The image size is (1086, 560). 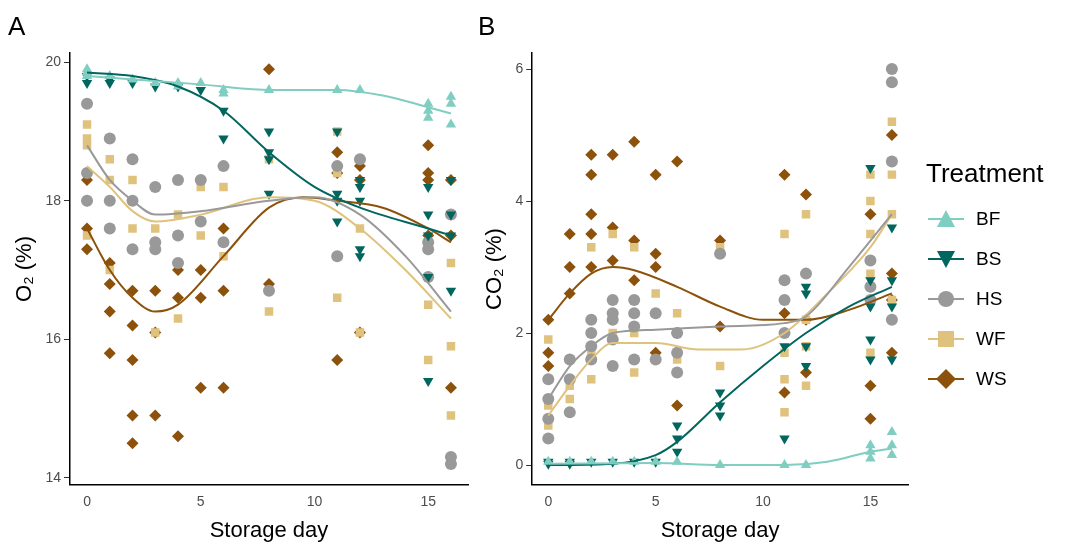 I want to click on y-tick-label: 2, so click(x=519, y=331).